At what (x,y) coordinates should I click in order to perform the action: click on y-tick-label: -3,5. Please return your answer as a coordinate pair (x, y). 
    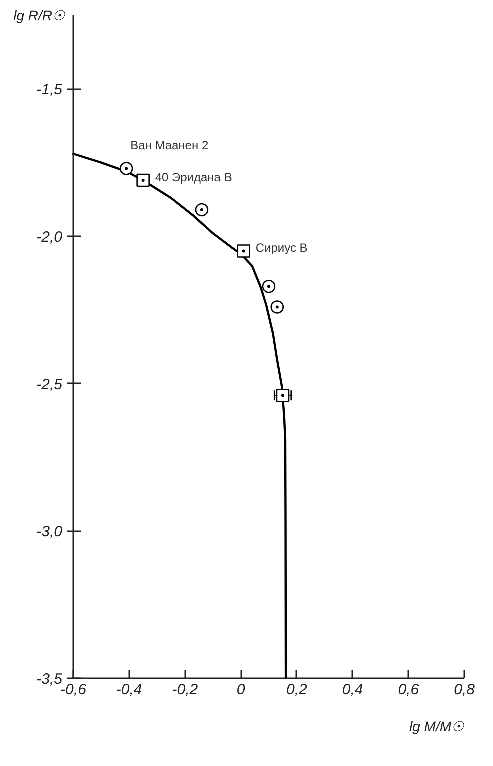
    Looking at the image, I should click on (50, 679).